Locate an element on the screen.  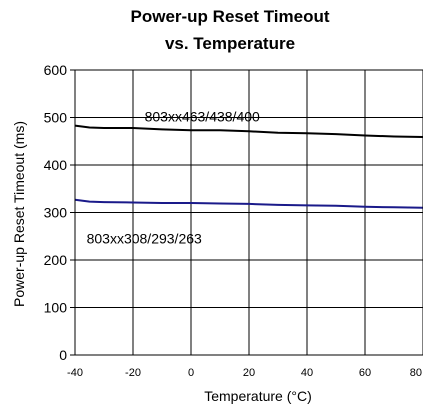
x-tick-label: 40 is located at coordinates (307, 373).